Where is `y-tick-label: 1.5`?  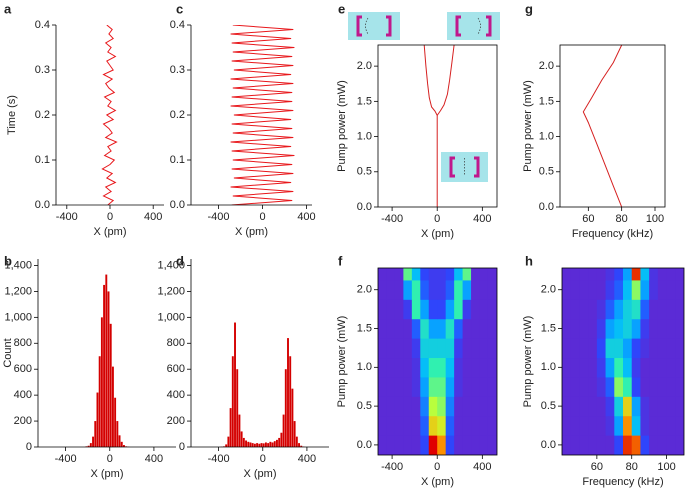
y-tick-label: 1.5 is located at coordinates (364, 101).